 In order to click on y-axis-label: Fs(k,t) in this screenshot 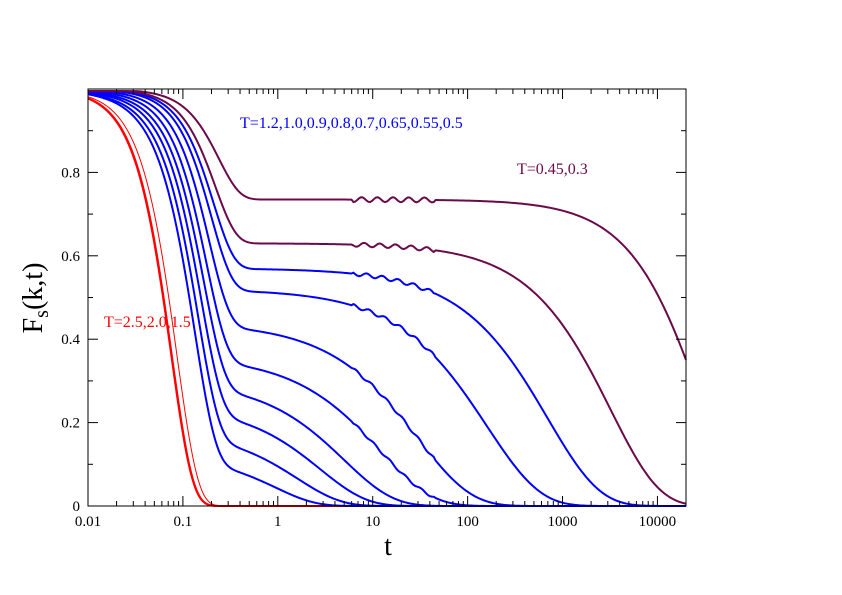, I will do `click(35, 298)`.